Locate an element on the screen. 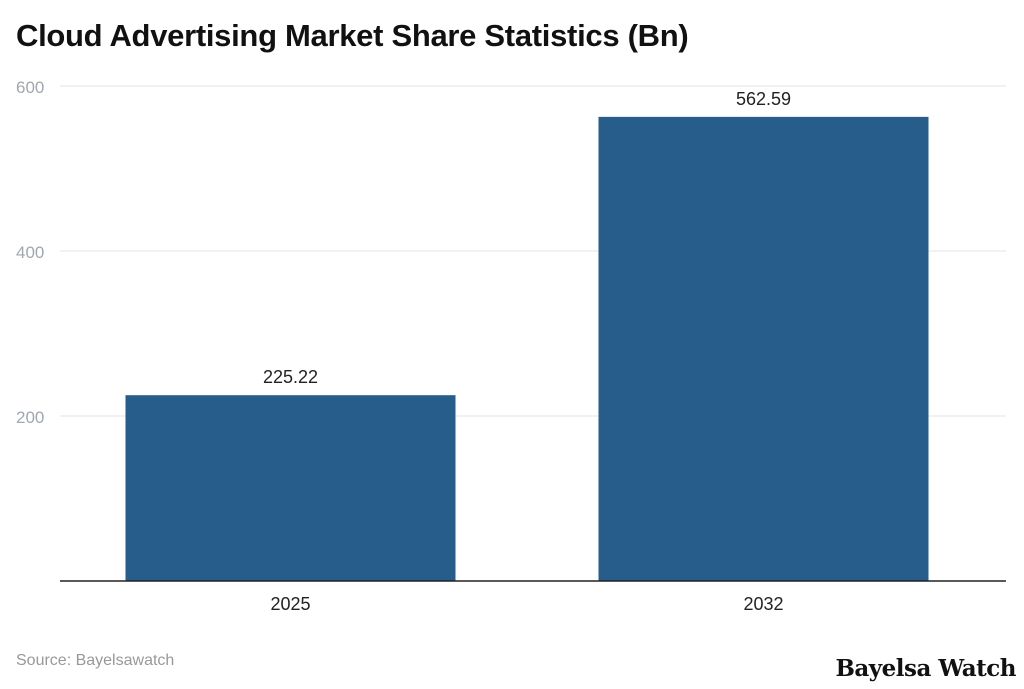  y-tick-label: 600 is located at coordinates (30, 87).